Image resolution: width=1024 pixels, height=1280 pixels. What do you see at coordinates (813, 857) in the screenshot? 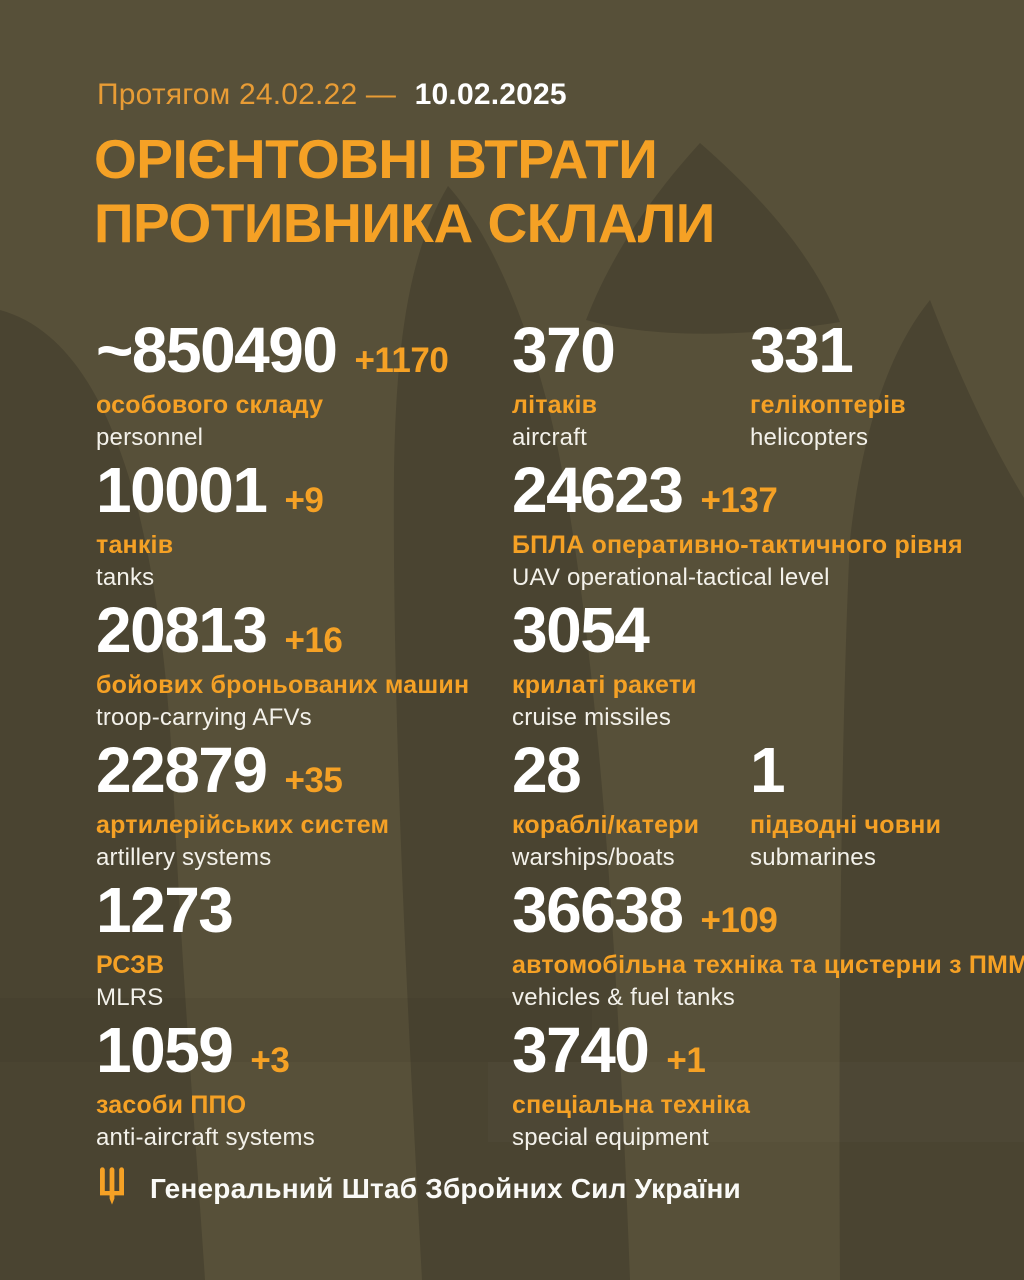
I see `stat-label-en: submarines` at bounding box center [813, 857].